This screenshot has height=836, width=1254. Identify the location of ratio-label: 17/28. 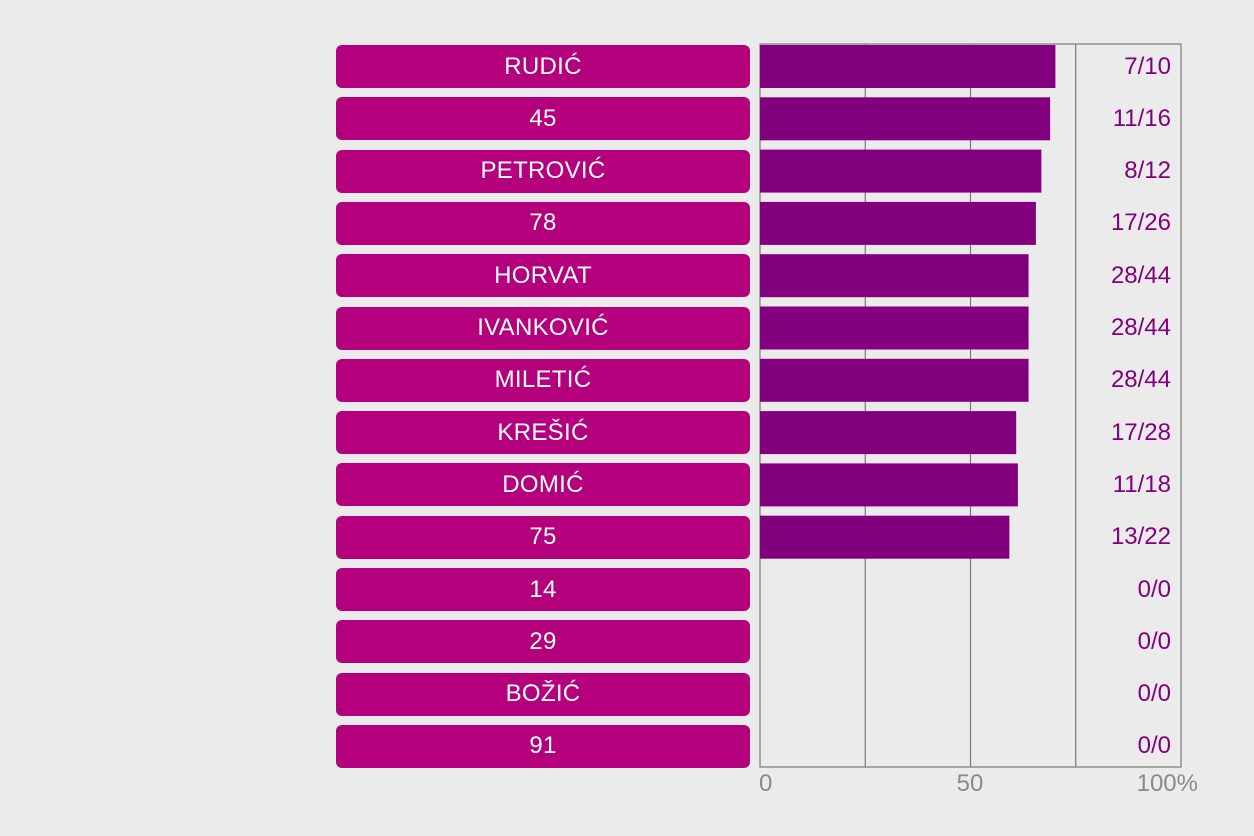
(1140, 432).